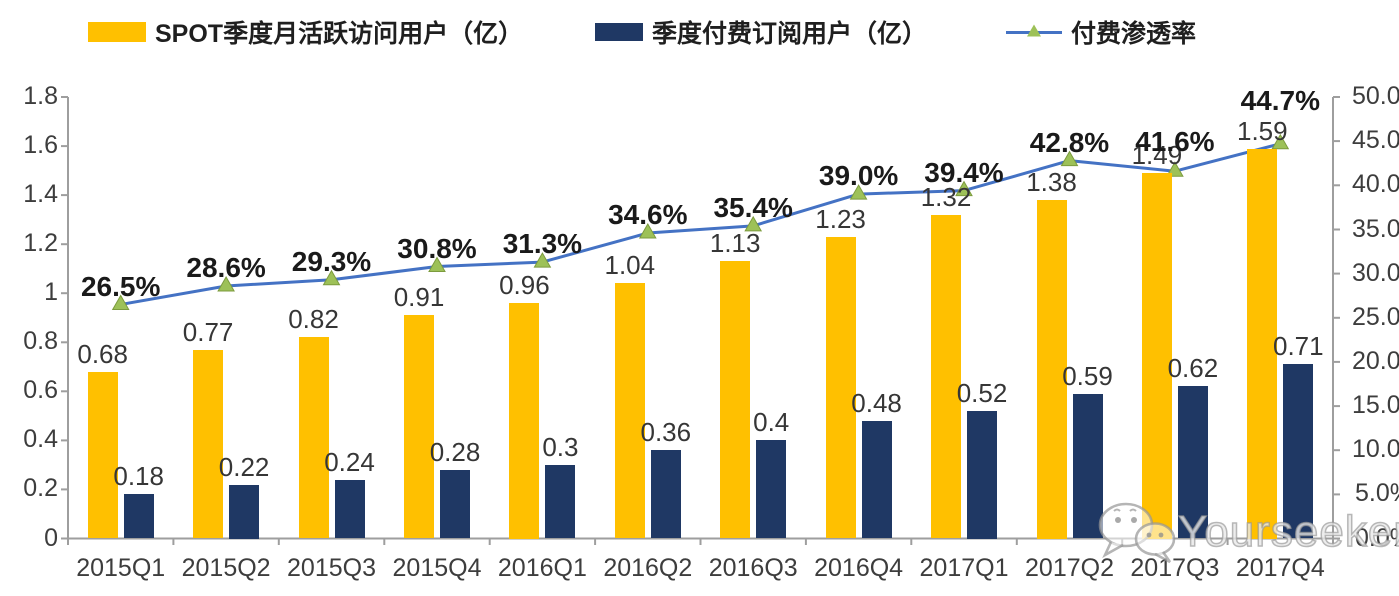 The image size is (1399, 596). Describe the element at coordinates (1193, 368) in the screenshot. I see `subscribers-value-label: 0.62` at that location.